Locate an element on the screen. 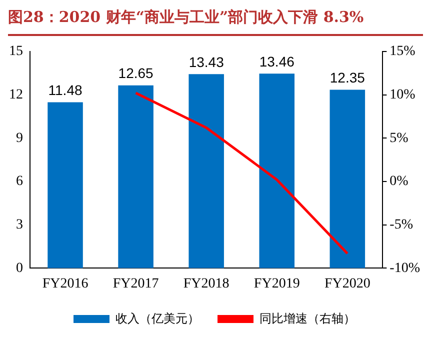  y2-tick-label: 5% is located at coordinates (399, 138).